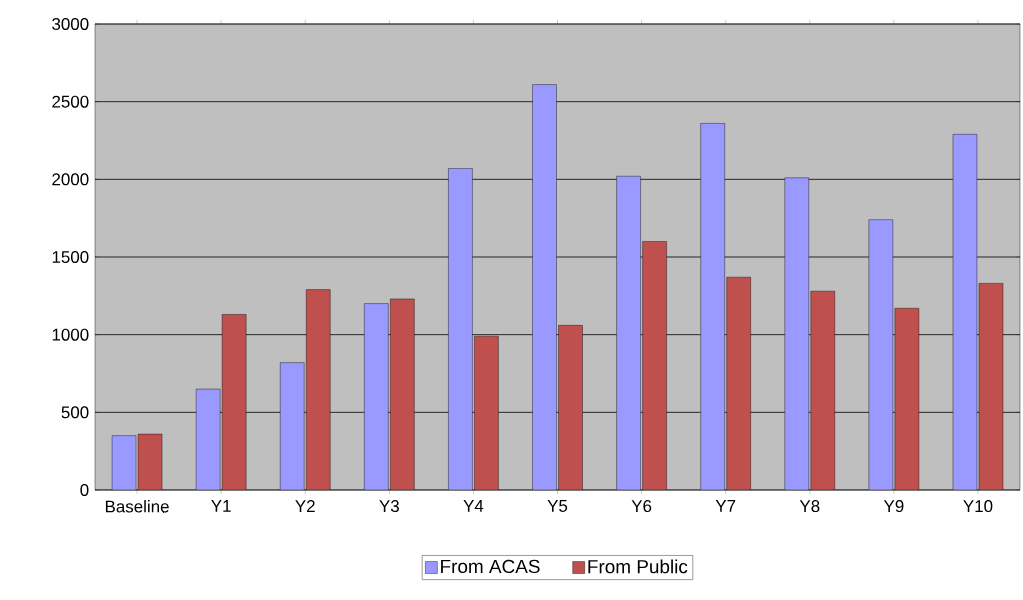  What do you see at coordinates (70, 101) in the screenshot?
I see `y-tick-label: 2500` at bounding box center [70, 101].